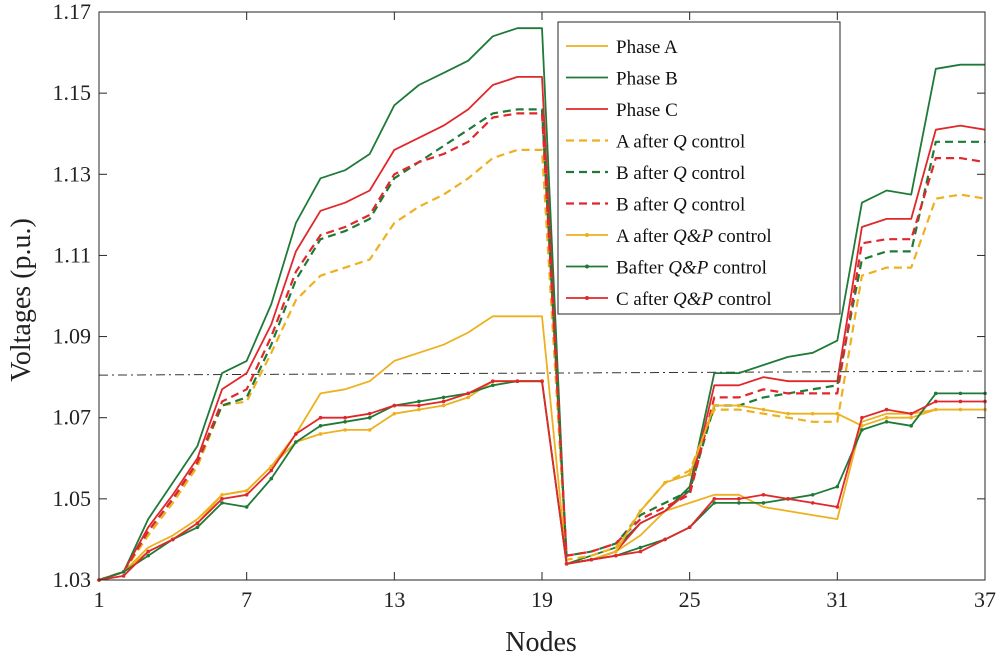 The width and height of the screenshot is (1001, 660). What do you see at coordinates (985, 599) in the screenshot?
I see `x-tick-label: 37` at bounding box center [985, 599].